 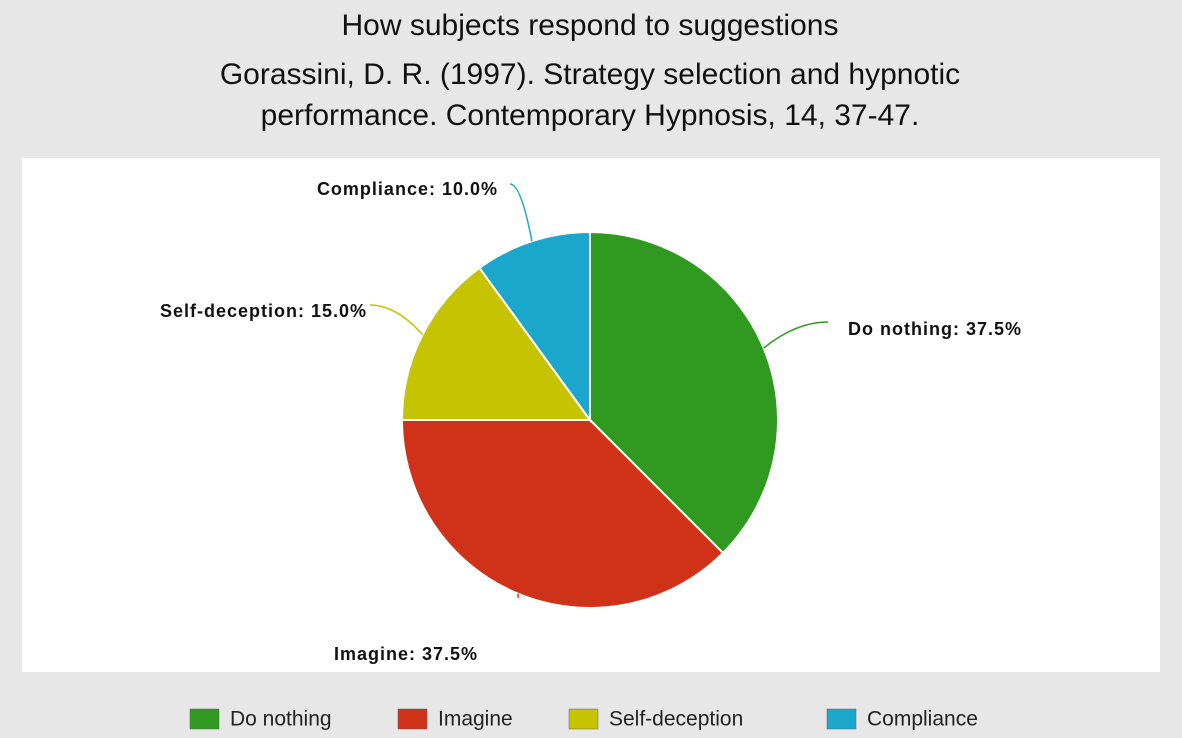 I want to click on data-label: Imagine: 37.5%, so click(x=406, y=654).